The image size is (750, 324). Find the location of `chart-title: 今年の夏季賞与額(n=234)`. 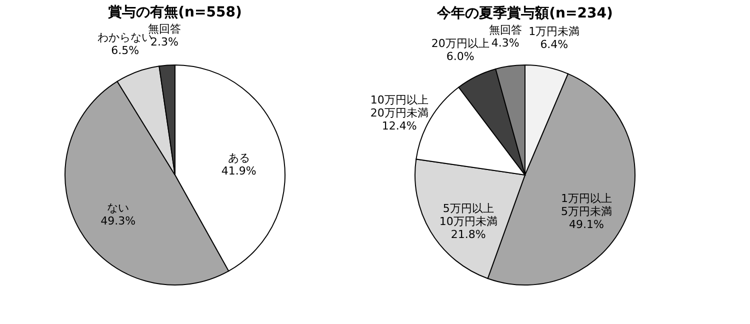

chart-title: 今年の夏季賞与額(n=234) is located at coordinates (524, 13).